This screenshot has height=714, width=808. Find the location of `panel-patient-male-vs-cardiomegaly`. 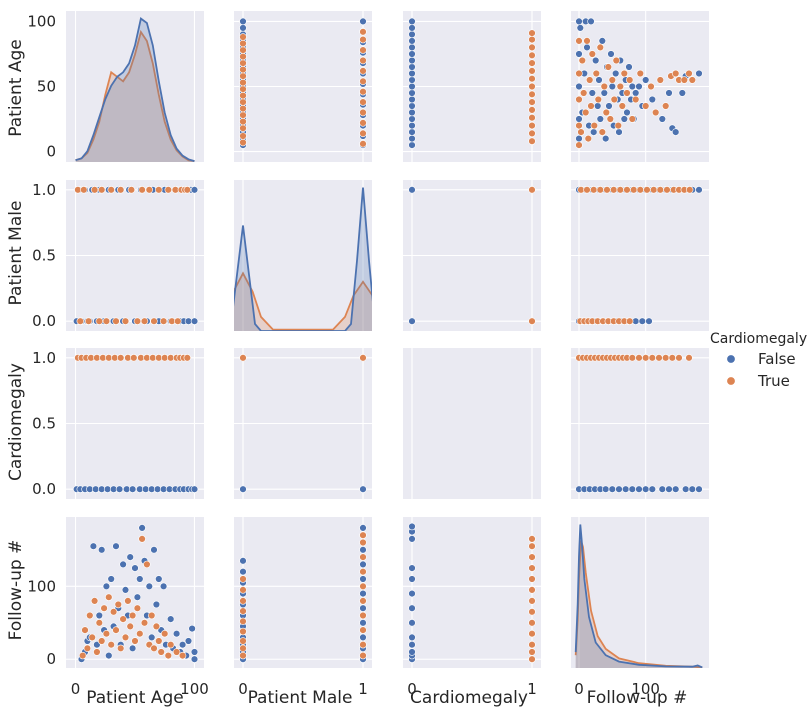

panel-patient-male-vs-cardiomegaly is located at coordinates (472, 255).